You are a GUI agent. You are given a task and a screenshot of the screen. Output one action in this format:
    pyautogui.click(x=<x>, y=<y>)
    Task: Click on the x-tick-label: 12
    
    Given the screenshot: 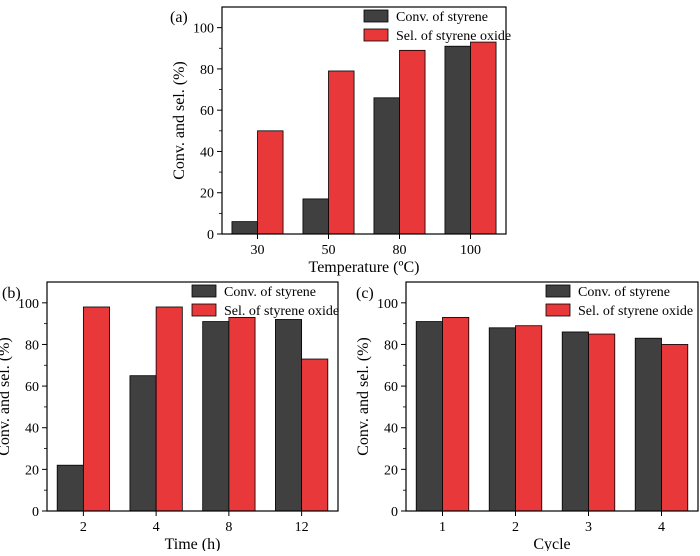 What is the action you would take?
    pyautogui.click(x=302, y=527)
    